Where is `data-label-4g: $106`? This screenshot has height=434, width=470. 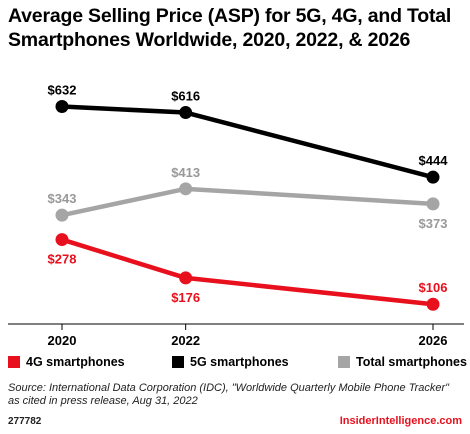
data-label-4g: $106 is located at coordinates (433, 287).